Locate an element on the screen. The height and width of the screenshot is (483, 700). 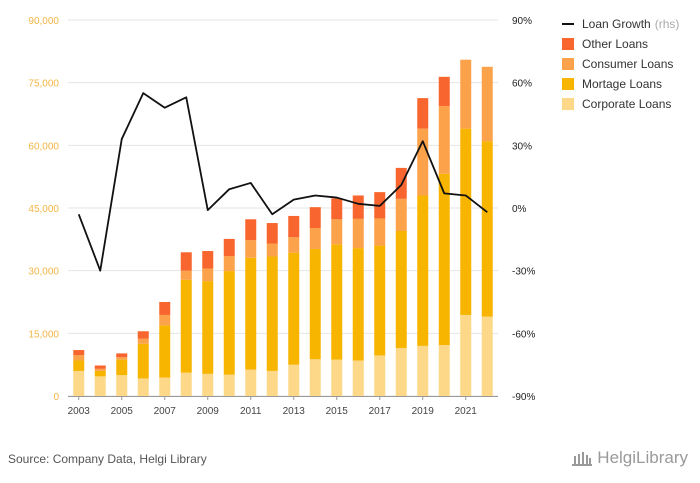
y-tick-label: 15,000 is located at coordinates (43, 334).